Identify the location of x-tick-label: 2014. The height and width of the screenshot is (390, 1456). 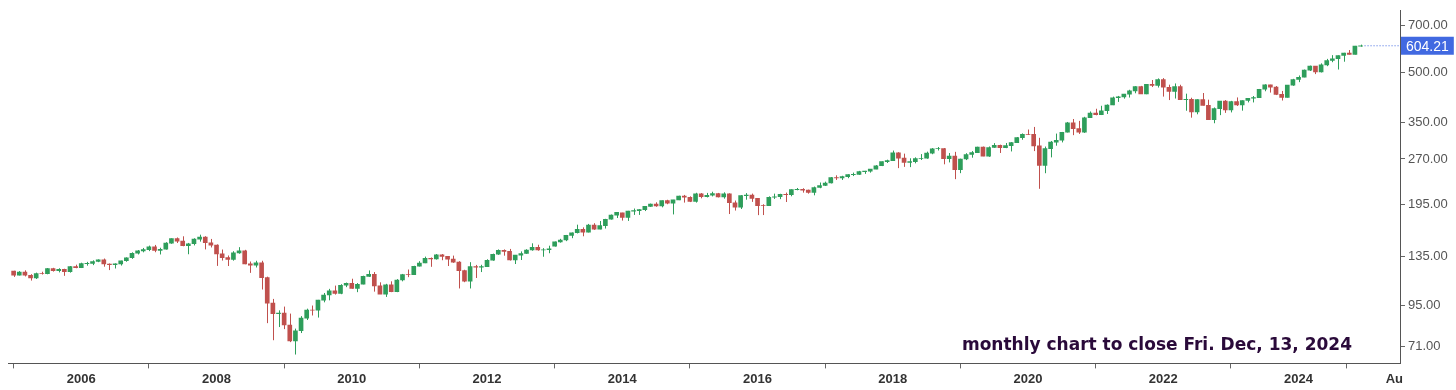
(622, 378).